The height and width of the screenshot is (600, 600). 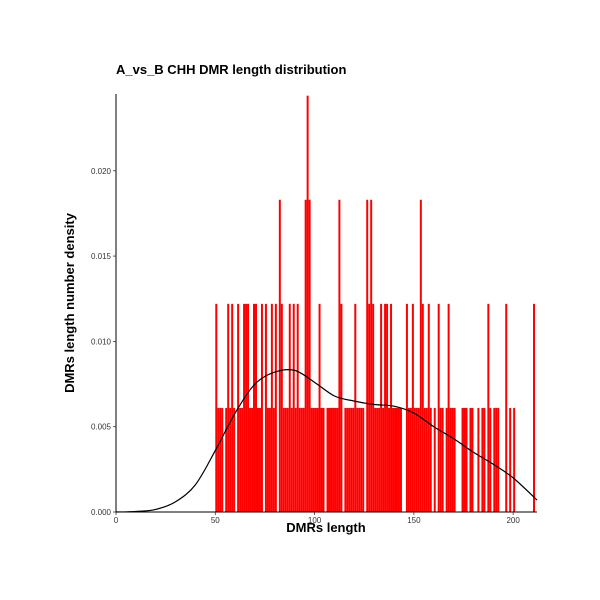 I want to click on x-tick-label: 200, so click(x=513, y=520).